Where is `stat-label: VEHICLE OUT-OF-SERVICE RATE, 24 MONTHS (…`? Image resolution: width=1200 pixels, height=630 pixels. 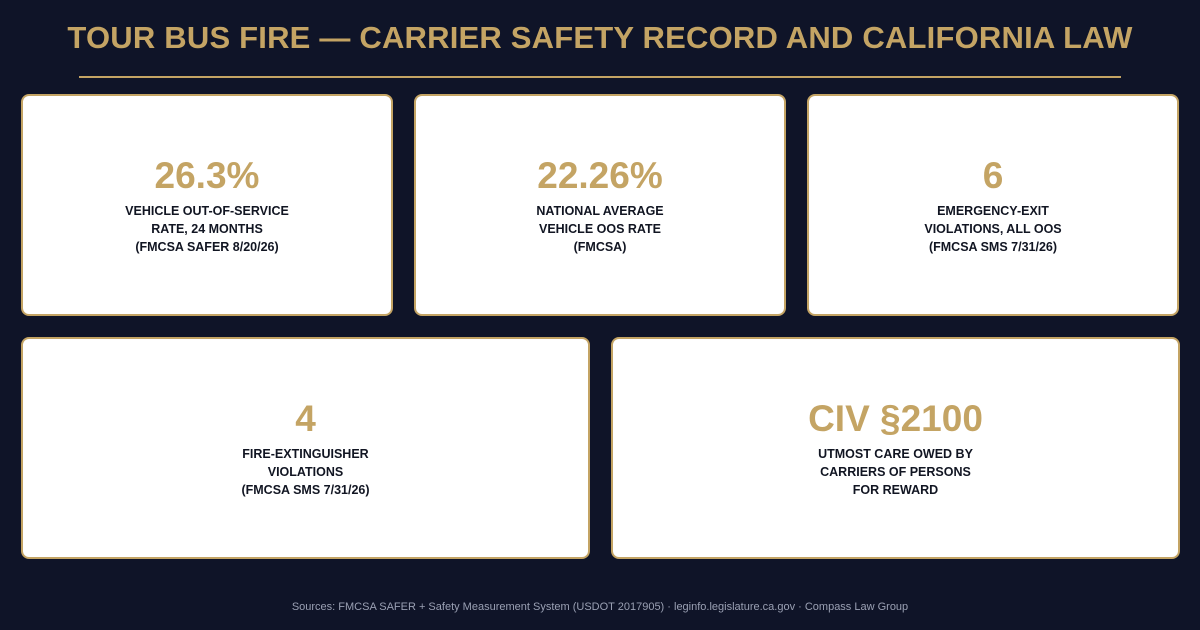
stat-label: VEHICLE OUT-OF-SERVICE RATE, 24 MONTHS (… is located at coordinates (207, 229).